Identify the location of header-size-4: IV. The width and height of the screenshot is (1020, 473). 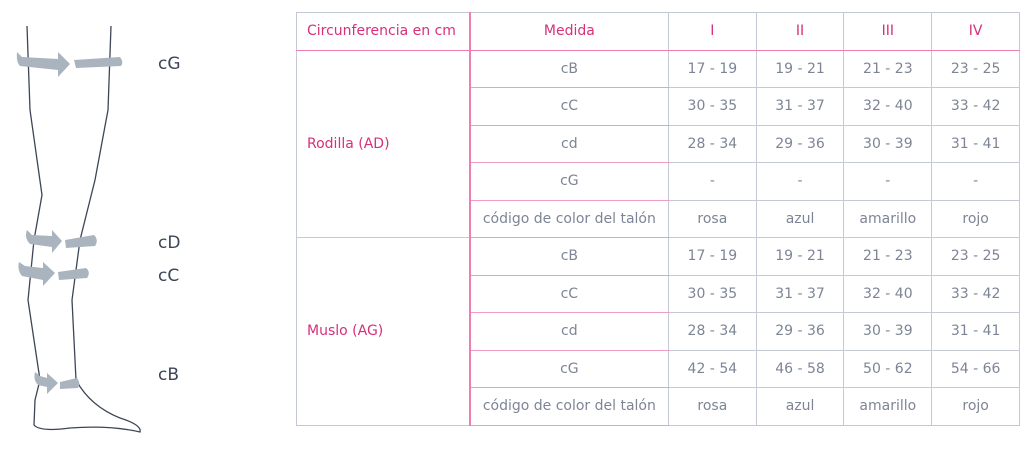
(975, 31).